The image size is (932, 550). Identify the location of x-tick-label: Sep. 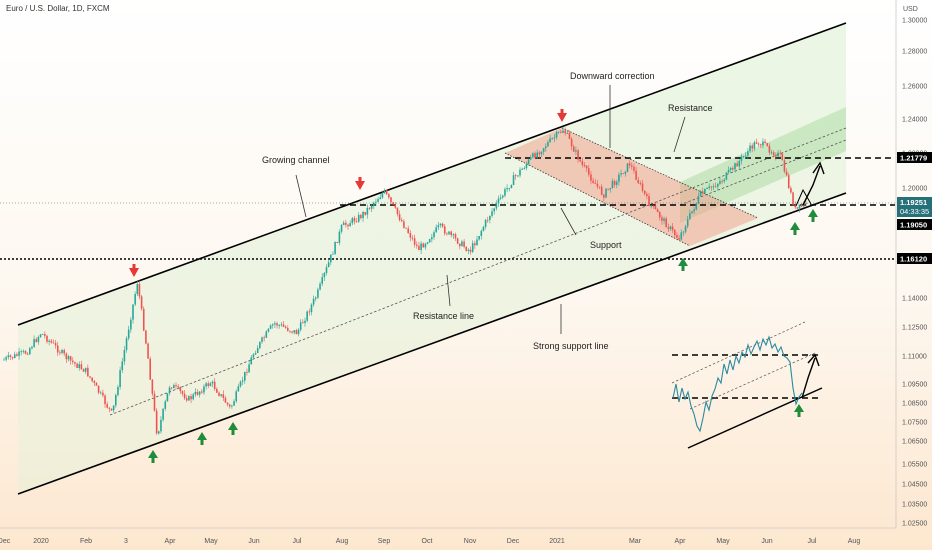
(384, 541).